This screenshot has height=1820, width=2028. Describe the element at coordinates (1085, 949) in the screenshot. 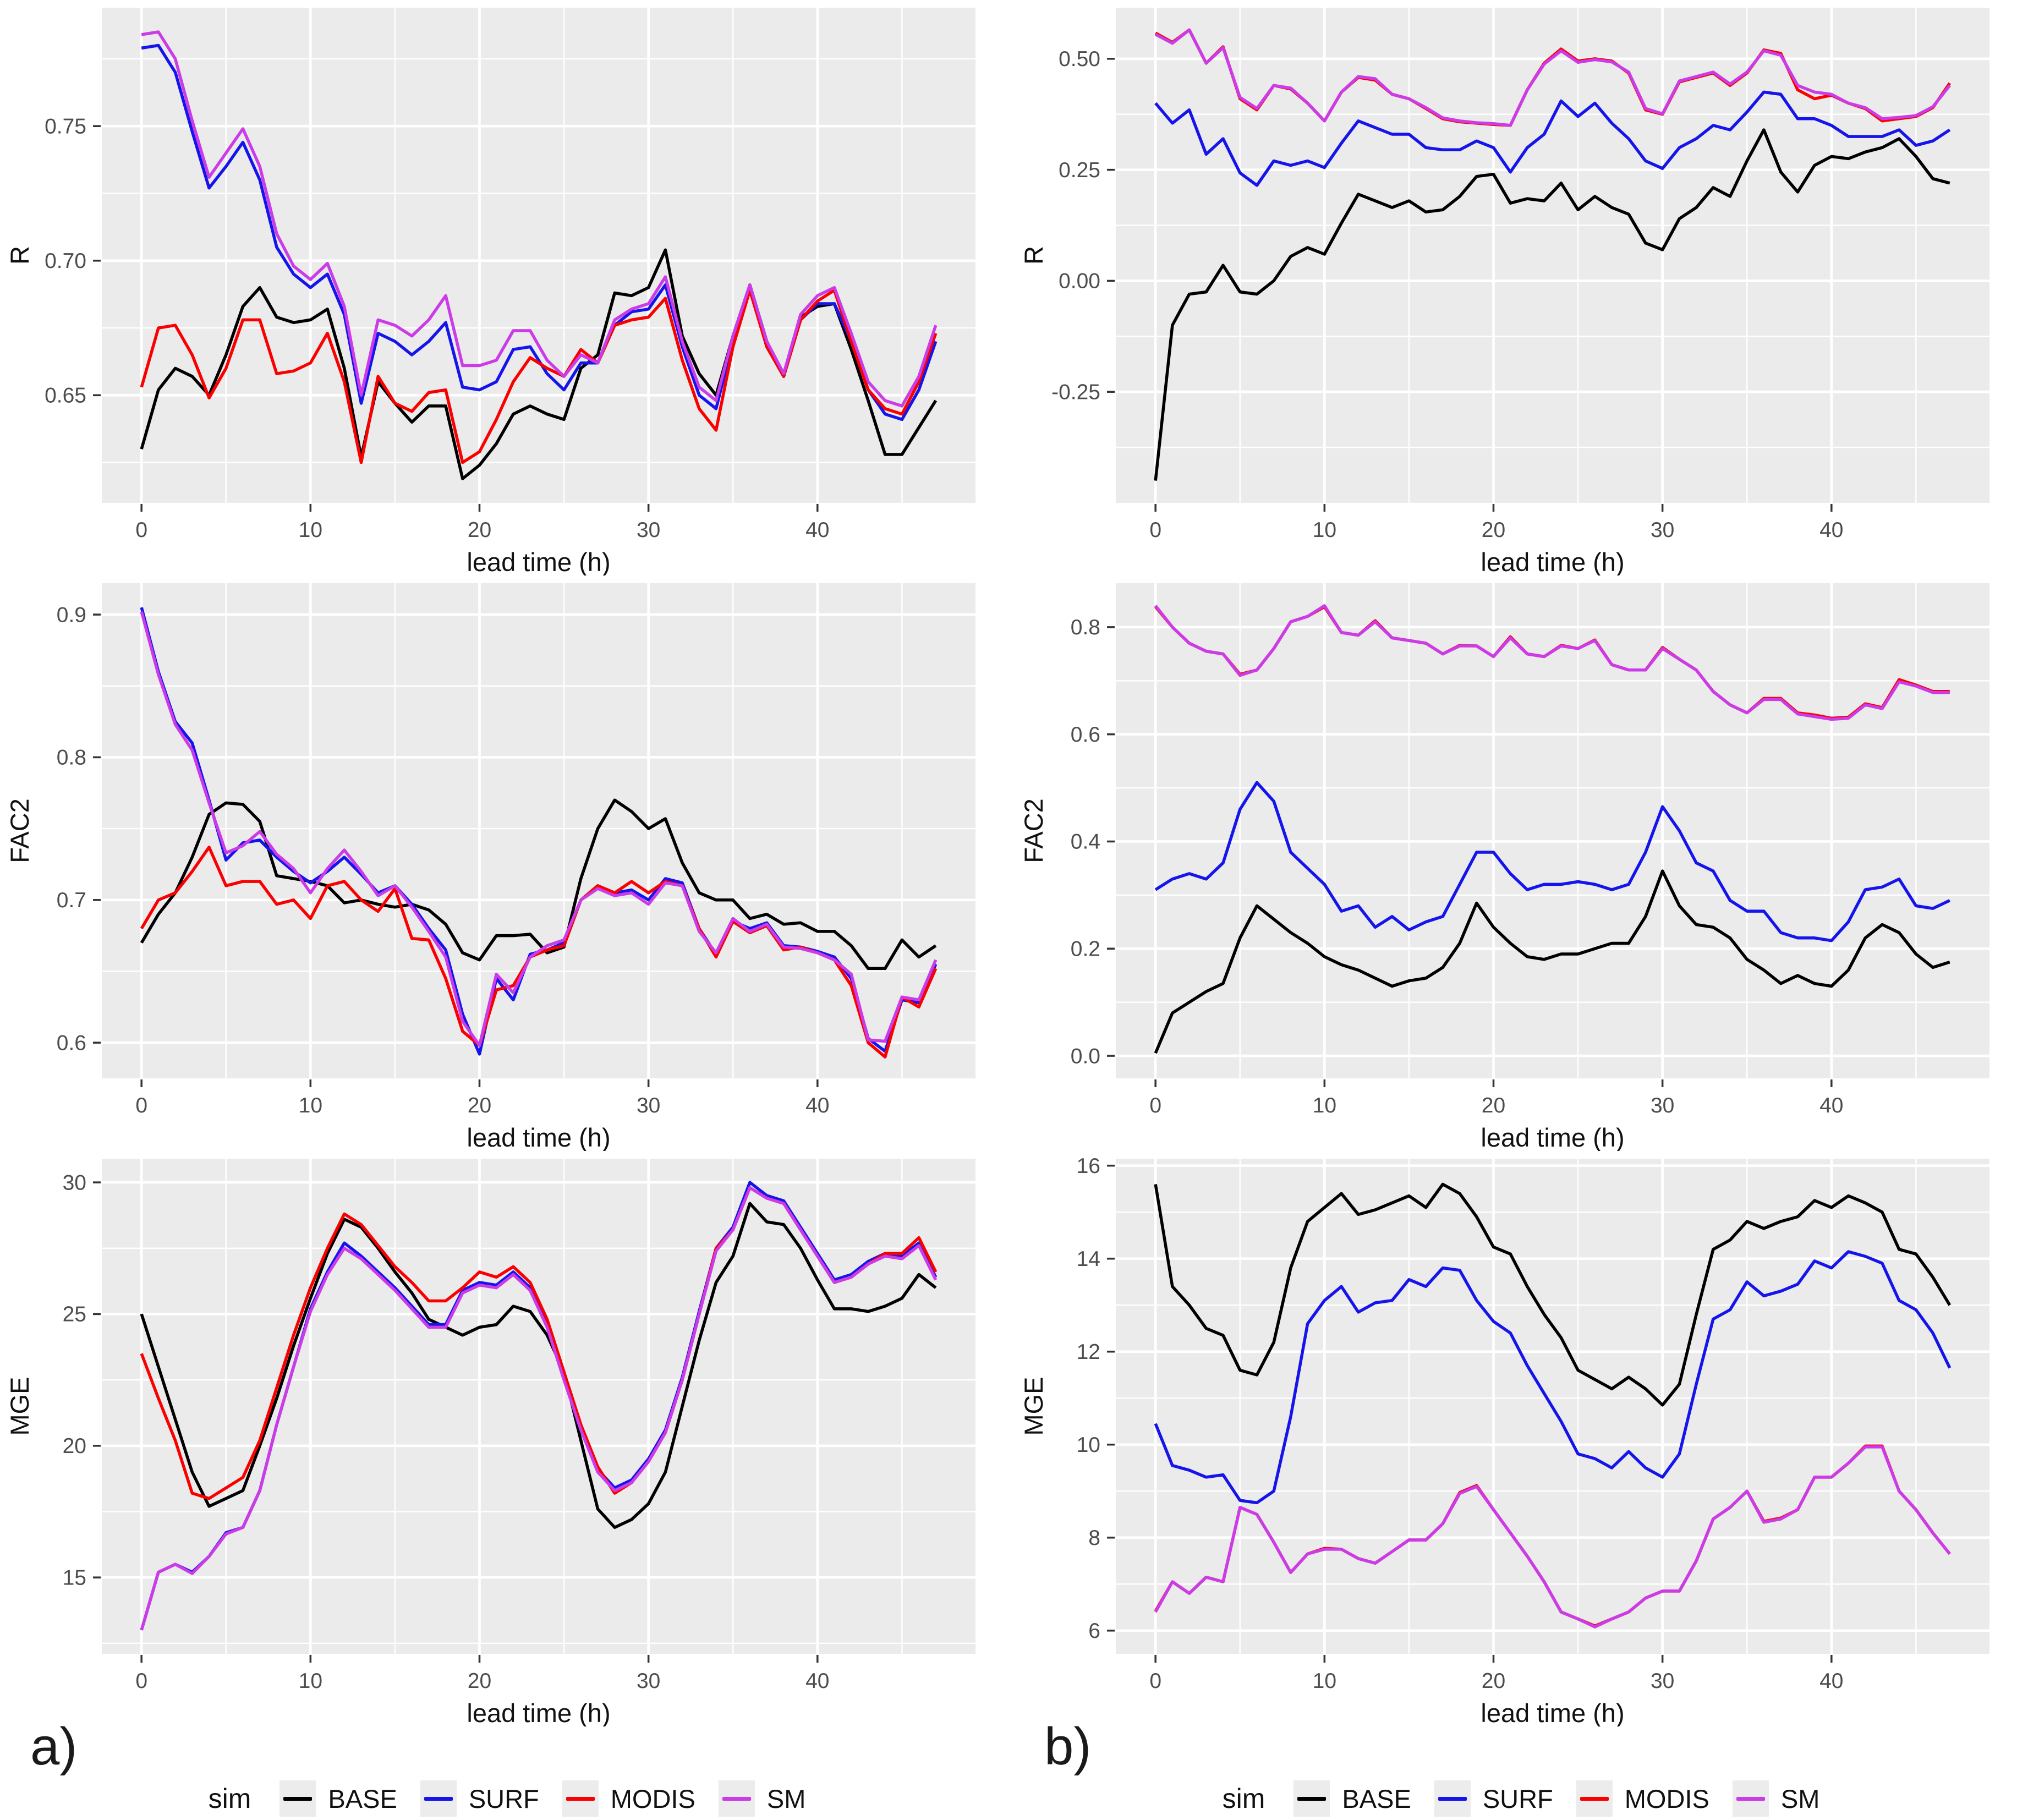

I see `y-tick-label: 0.2` at that location.